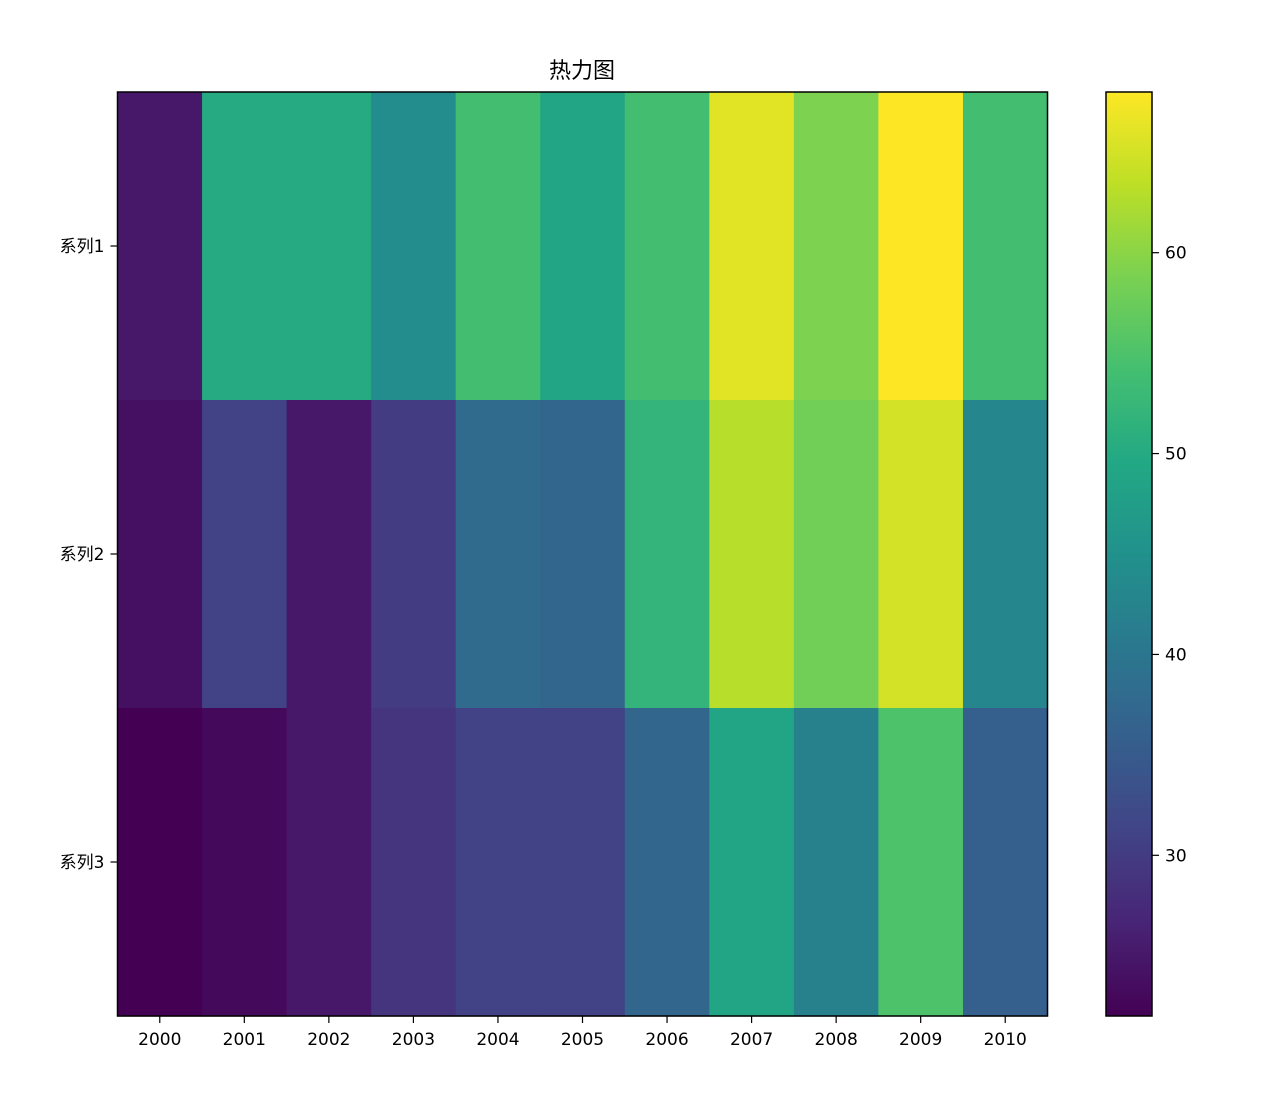 Image resolution: width=1267 pixels, height=1093 pixels. What do you see at coordinates (751, 1040) in the screenshot?
I see `x-tick-label: 2007` at bounding box center [751, 1040].